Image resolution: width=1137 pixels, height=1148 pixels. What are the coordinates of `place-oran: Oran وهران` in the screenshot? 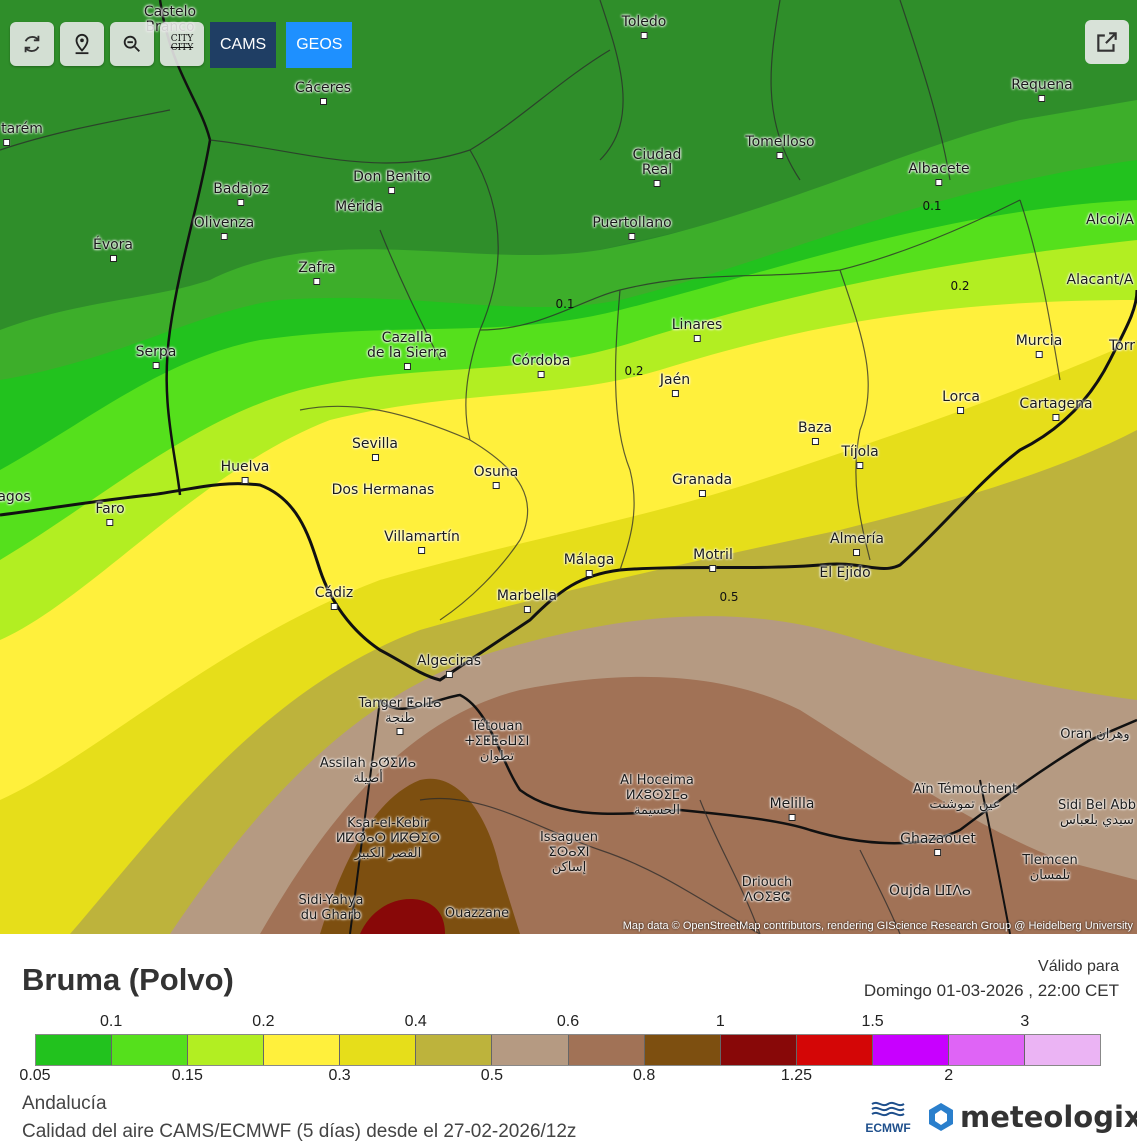 It's located at (1095, 734).